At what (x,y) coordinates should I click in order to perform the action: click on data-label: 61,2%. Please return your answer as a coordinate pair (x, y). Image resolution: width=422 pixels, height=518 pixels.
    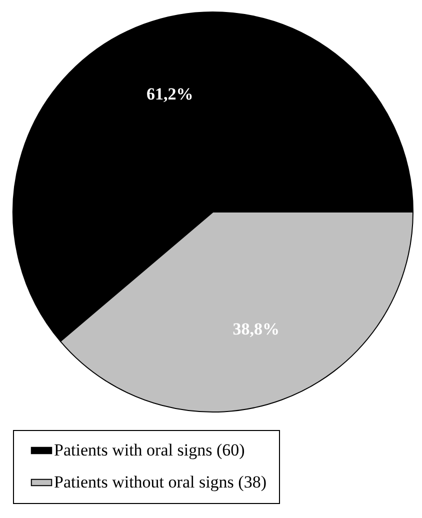
    Looking at the image, I should click on (170, 94).